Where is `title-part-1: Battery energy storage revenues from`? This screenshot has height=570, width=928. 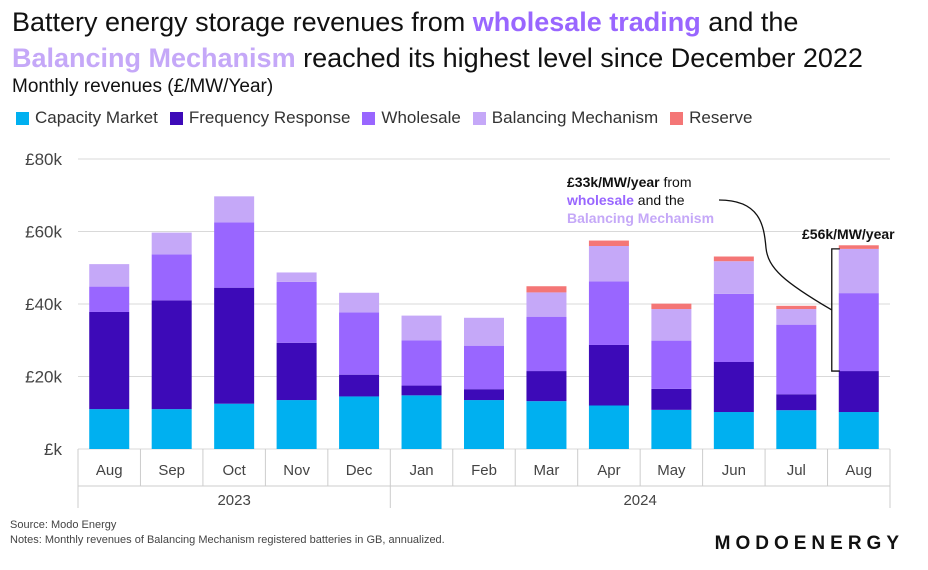
title-part-1: Battery energy storage revenues from is located at coordinates (242, 22).